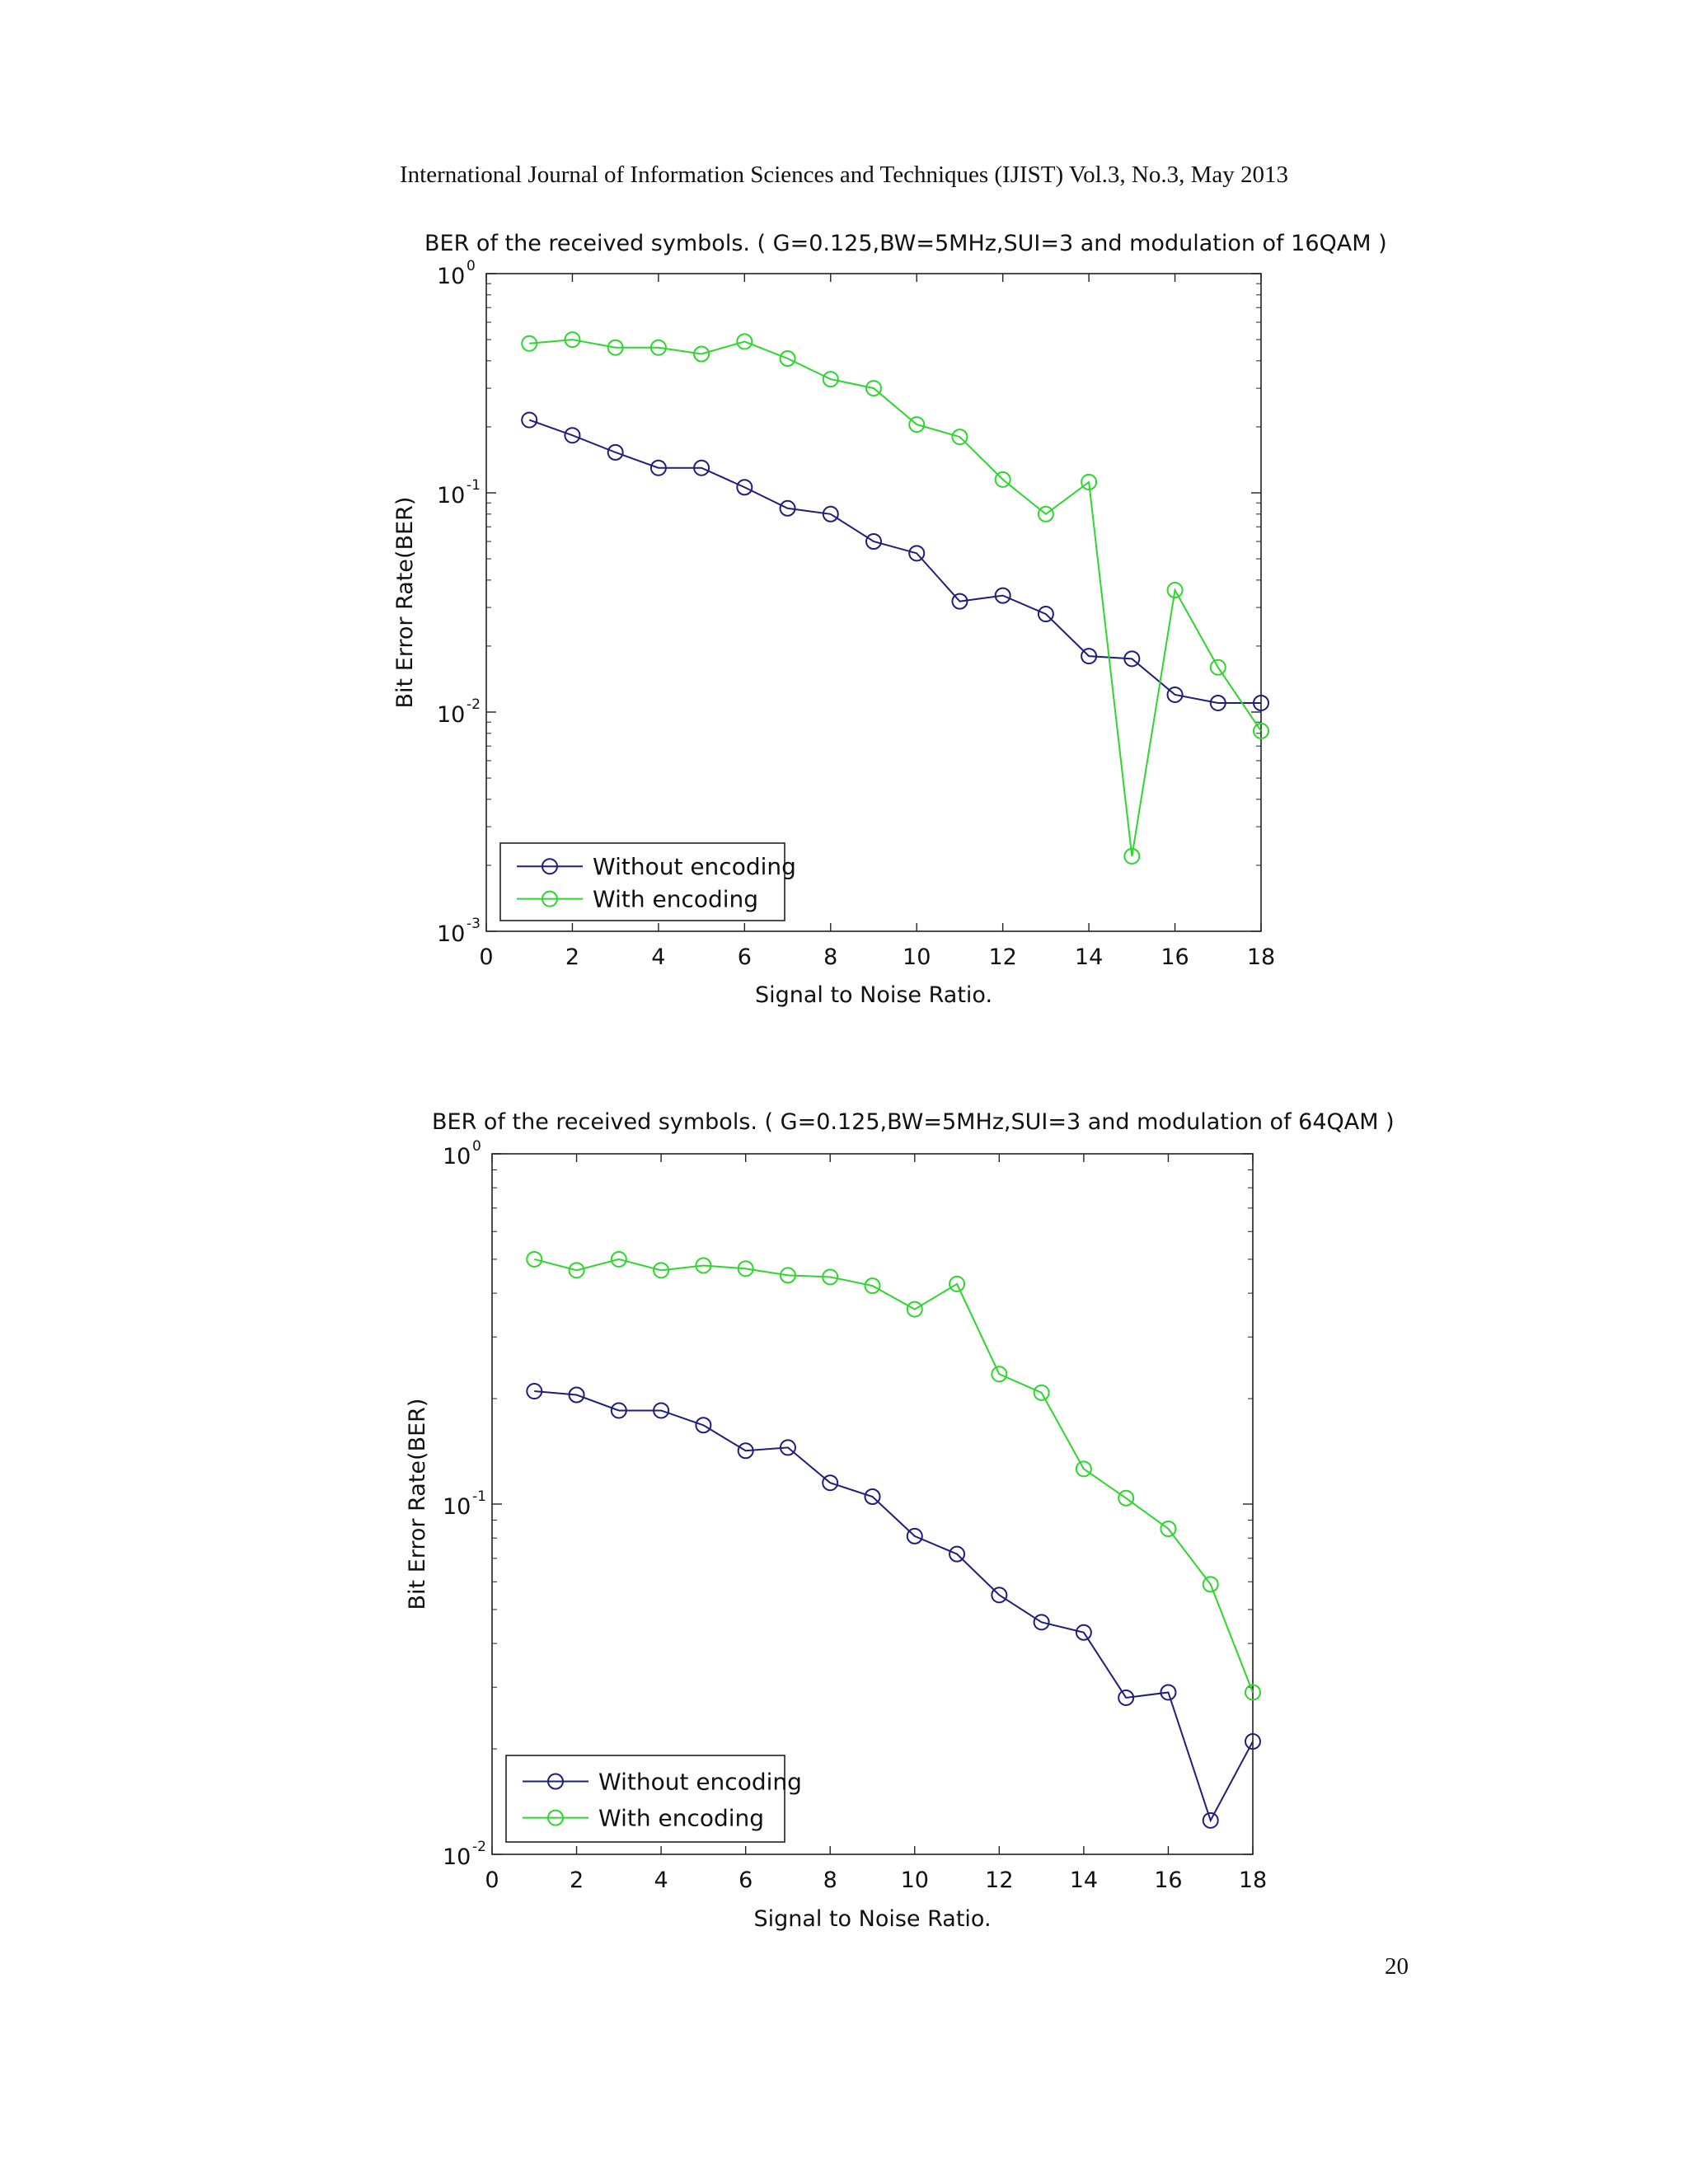 This screenshot has width=1688, height=2184. Describe the element at coordinates (418, 1504) in the screenshot. I see `y-axis-label: Bit Error Rate(BER)` at that location.